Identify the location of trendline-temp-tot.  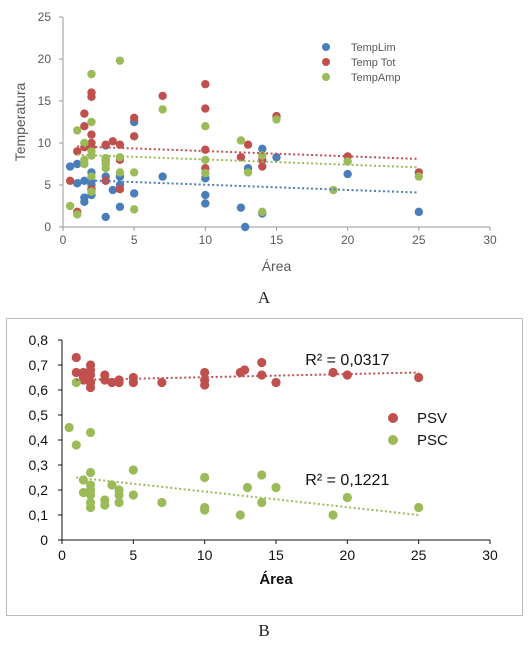
(248, 152).